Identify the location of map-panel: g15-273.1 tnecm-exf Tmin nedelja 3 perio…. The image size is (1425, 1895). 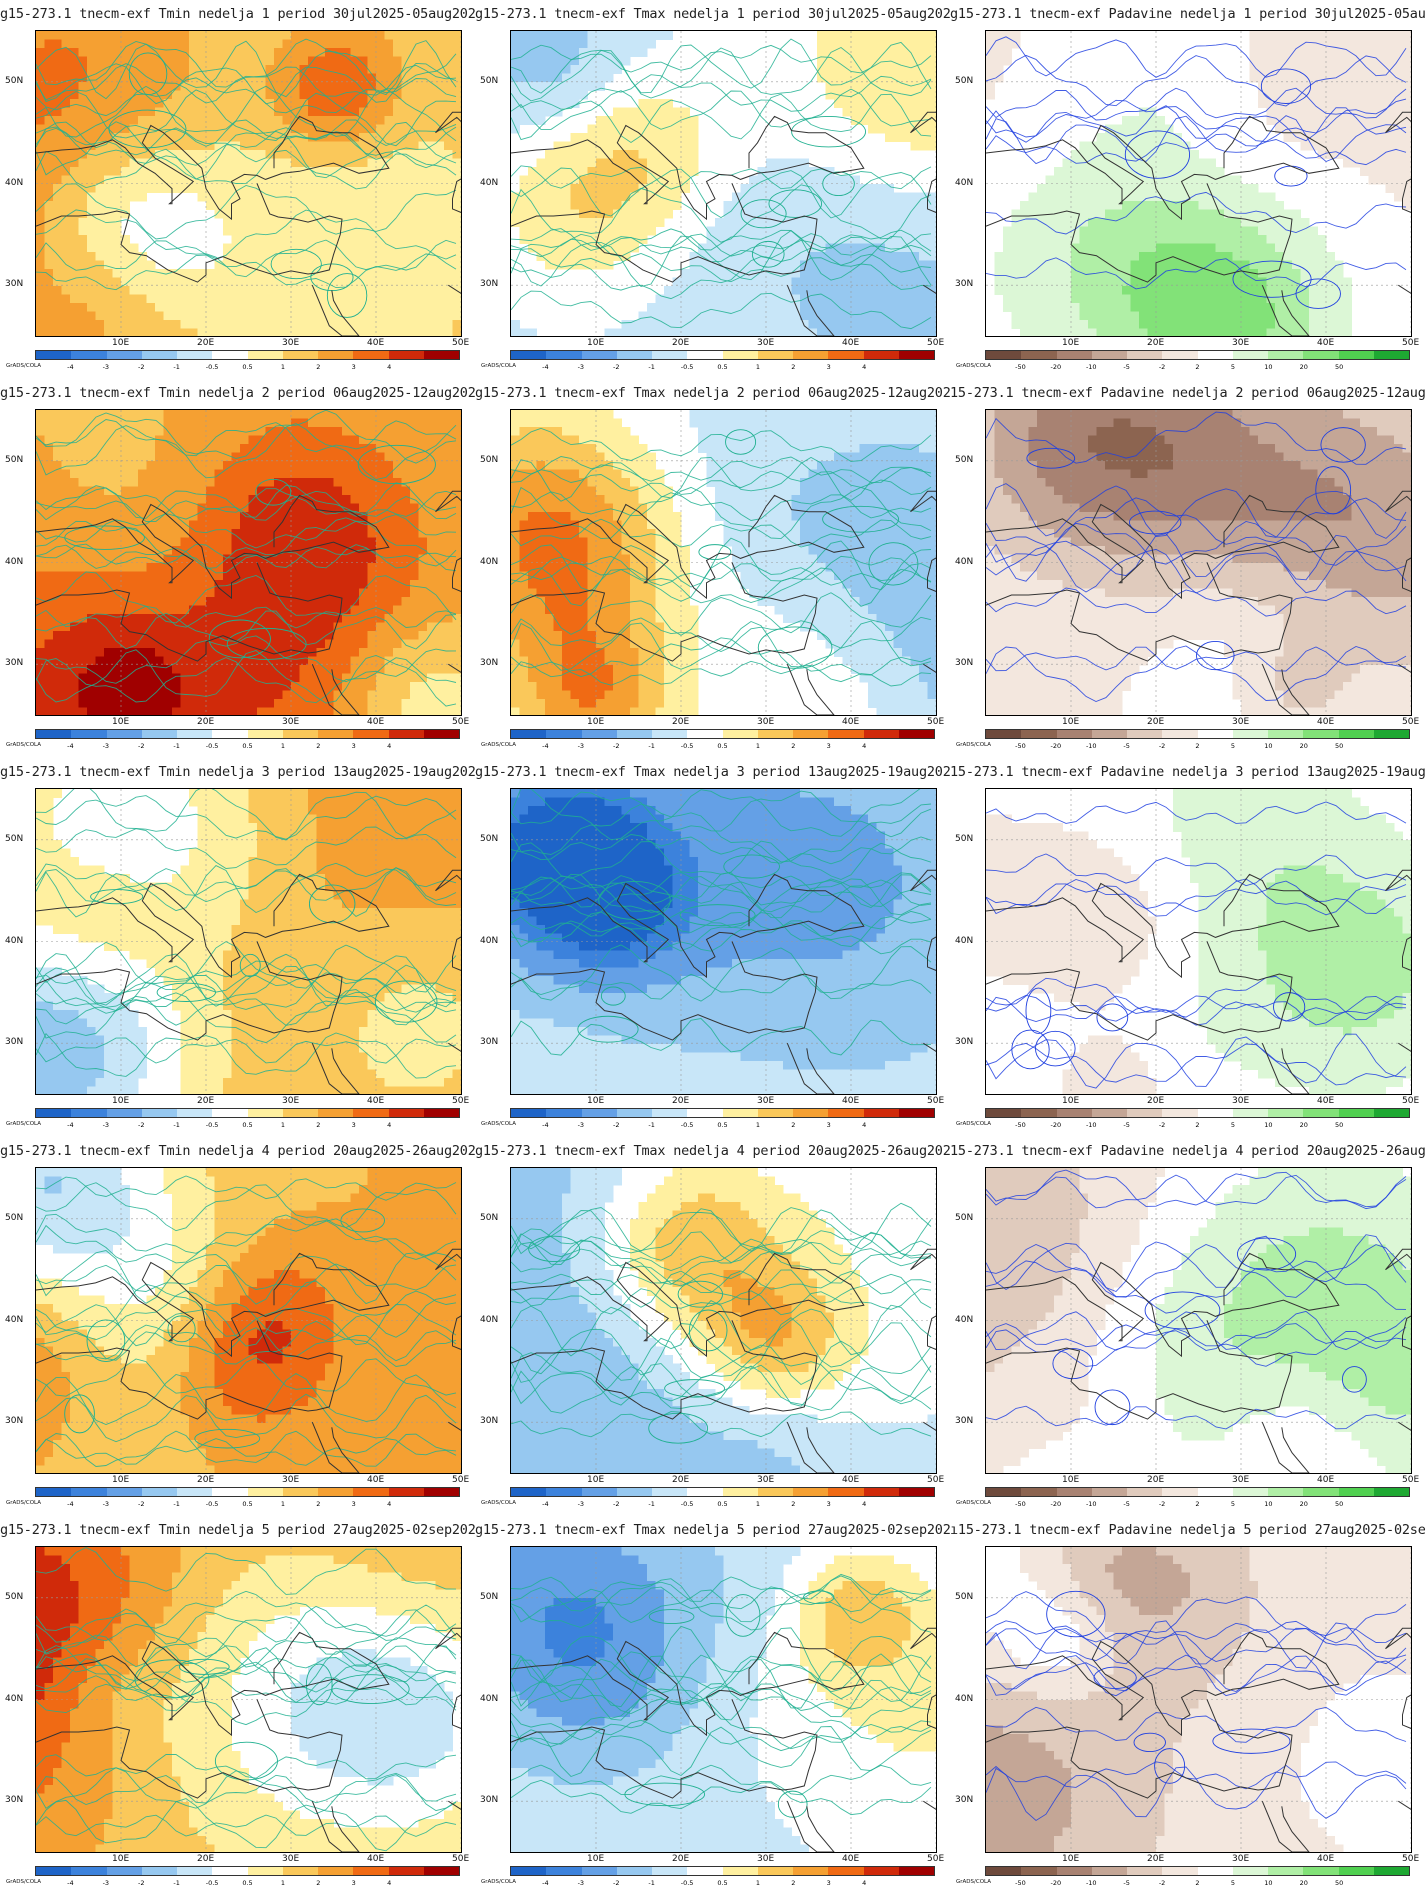
(237, 947).